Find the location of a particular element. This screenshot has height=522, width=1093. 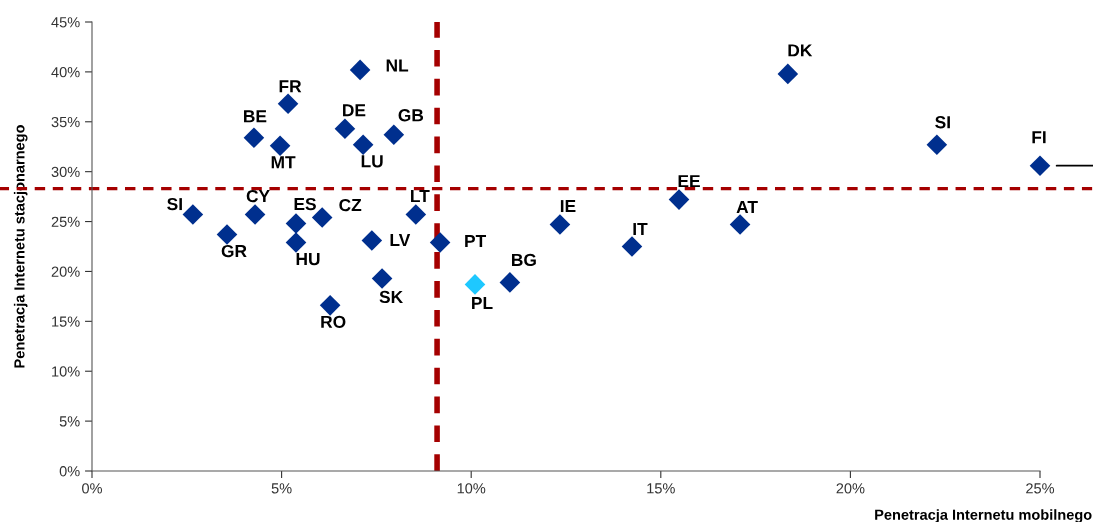

annotation: ES is located at coordinates (305, 204).